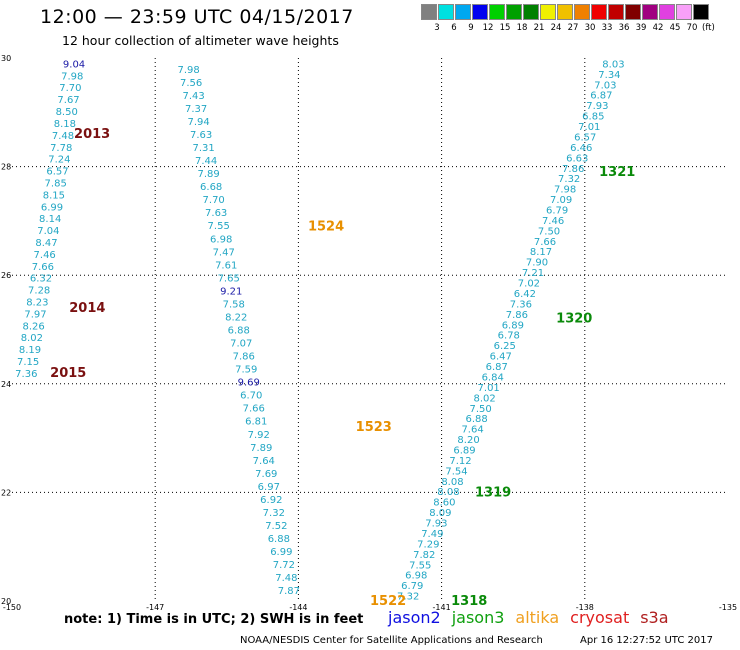 The width and height of the screenshot is (740, 650). Describe the element at coordinates (46, 243) in the screenshot. I see `wave-height-value: 8.47` at that location.